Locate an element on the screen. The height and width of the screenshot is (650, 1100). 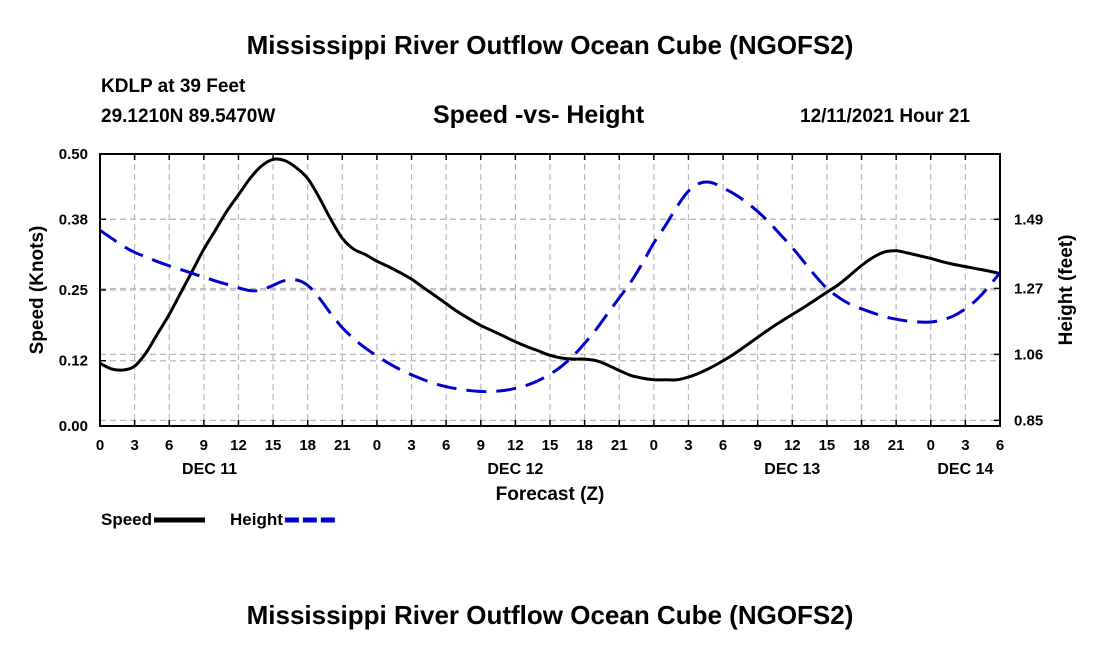
legend-label-height: Height is located at coordinates (256, 519).